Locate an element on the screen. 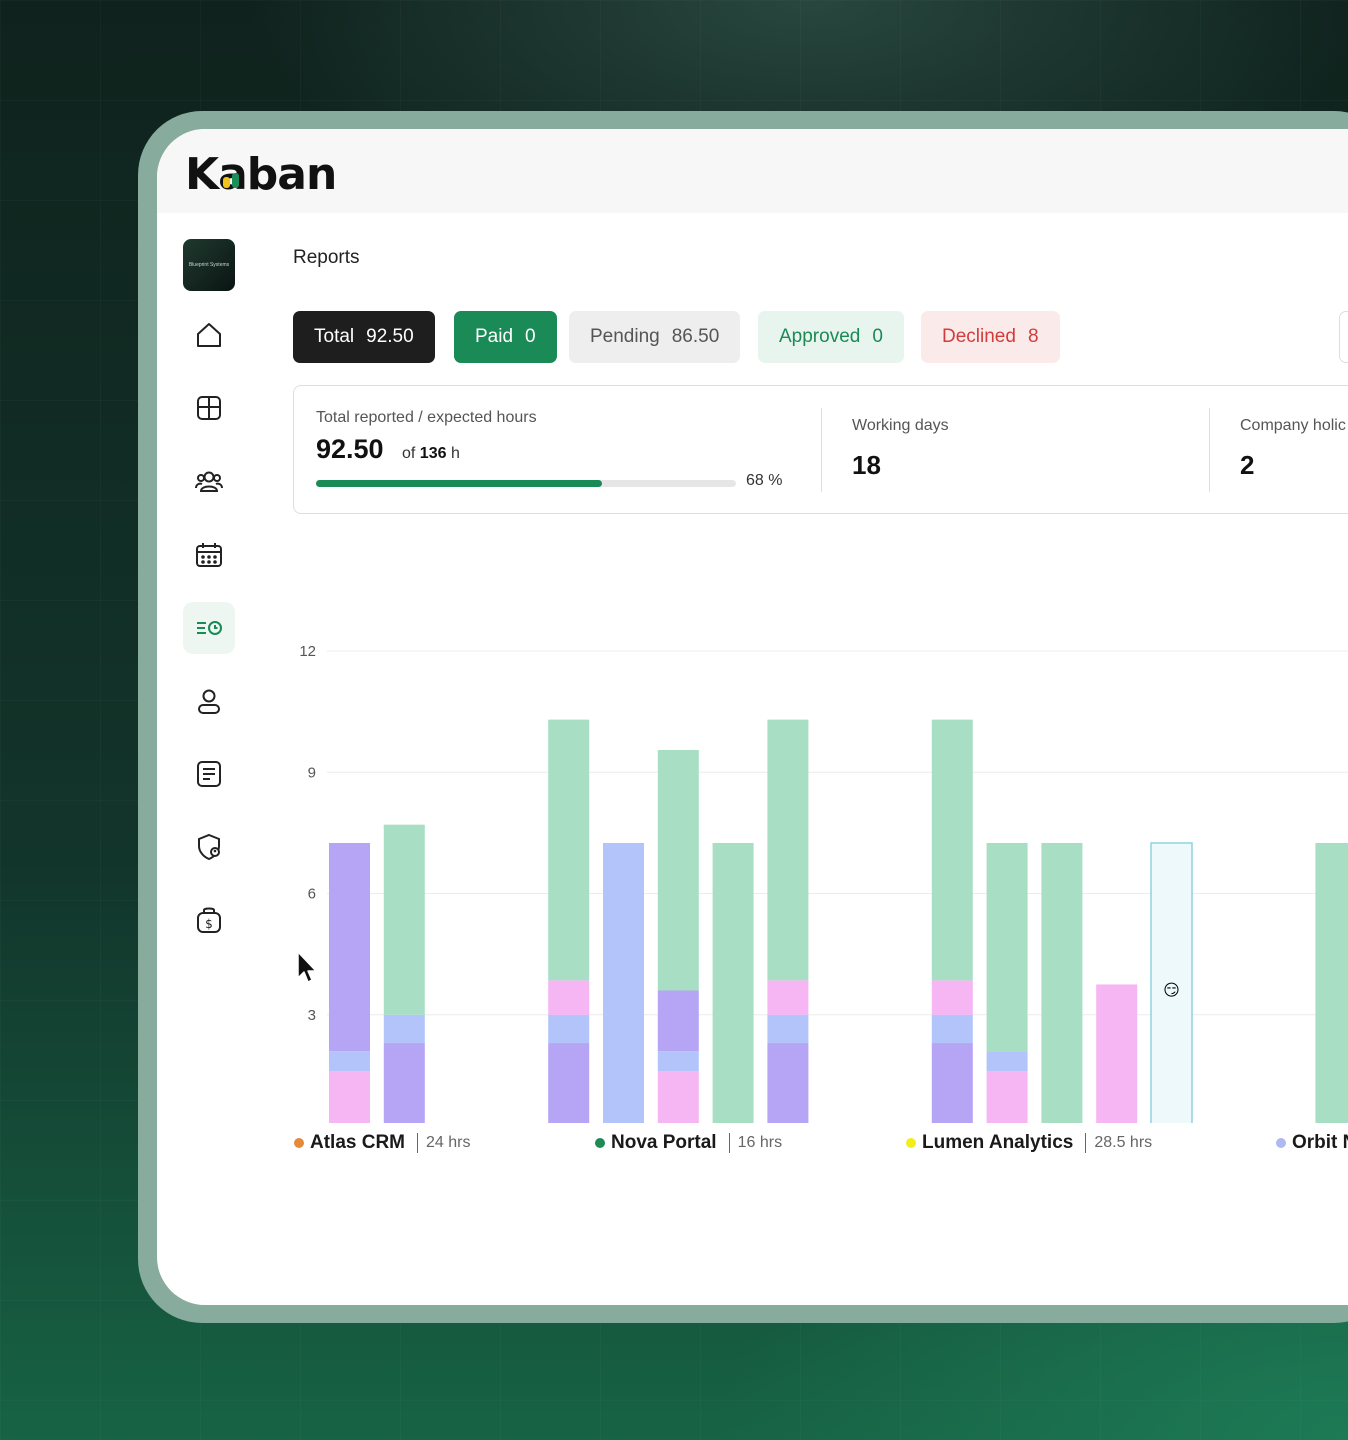 The width and height of the screenshot is (1348, 1440). filter-paid-label: Paid is located at coordinates (494, 336).